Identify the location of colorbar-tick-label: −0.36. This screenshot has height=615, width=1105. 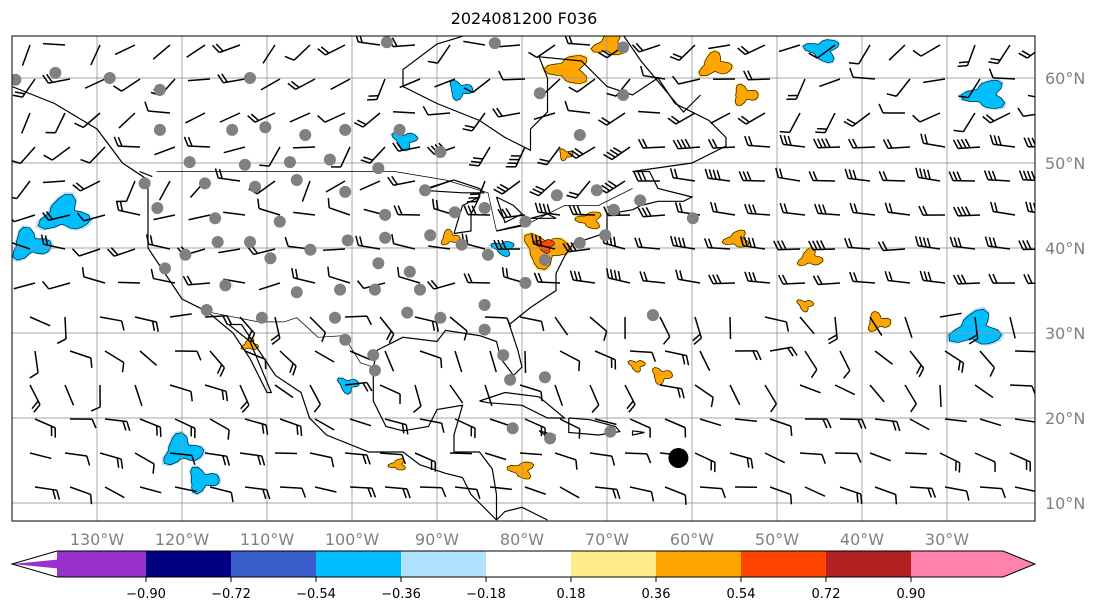
(401, 594).